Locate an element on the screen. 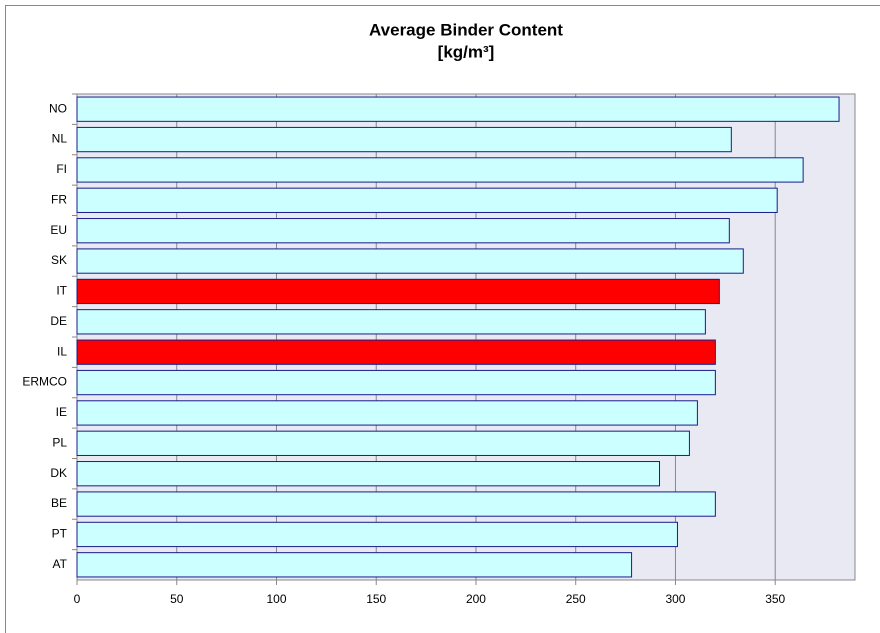 Image resolution: width=880 pixels, height=633 pixels. x-tick-label: 300 is located at coordinates (675, 599).